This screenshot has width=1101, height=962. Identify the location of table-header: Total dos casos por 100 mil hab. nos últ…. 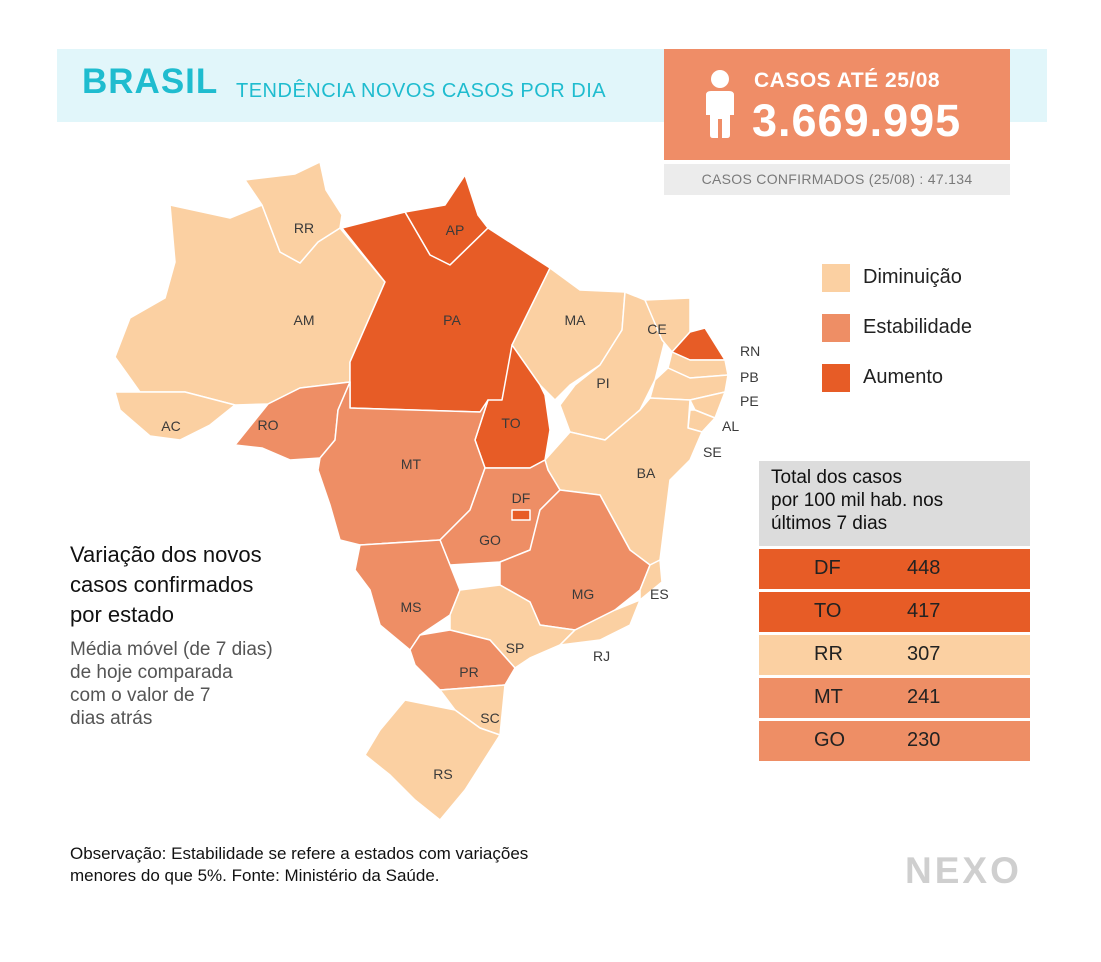
(894, 503).